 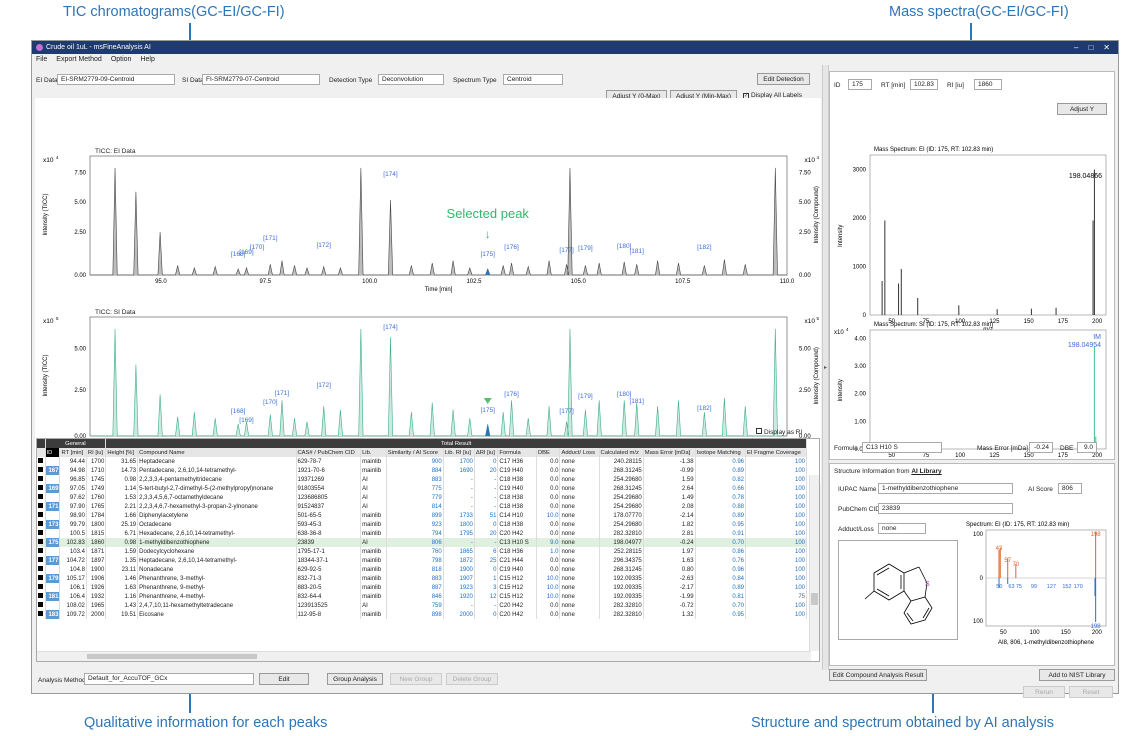 I want to click on table-cell: 100, so click(x=776, y=587).